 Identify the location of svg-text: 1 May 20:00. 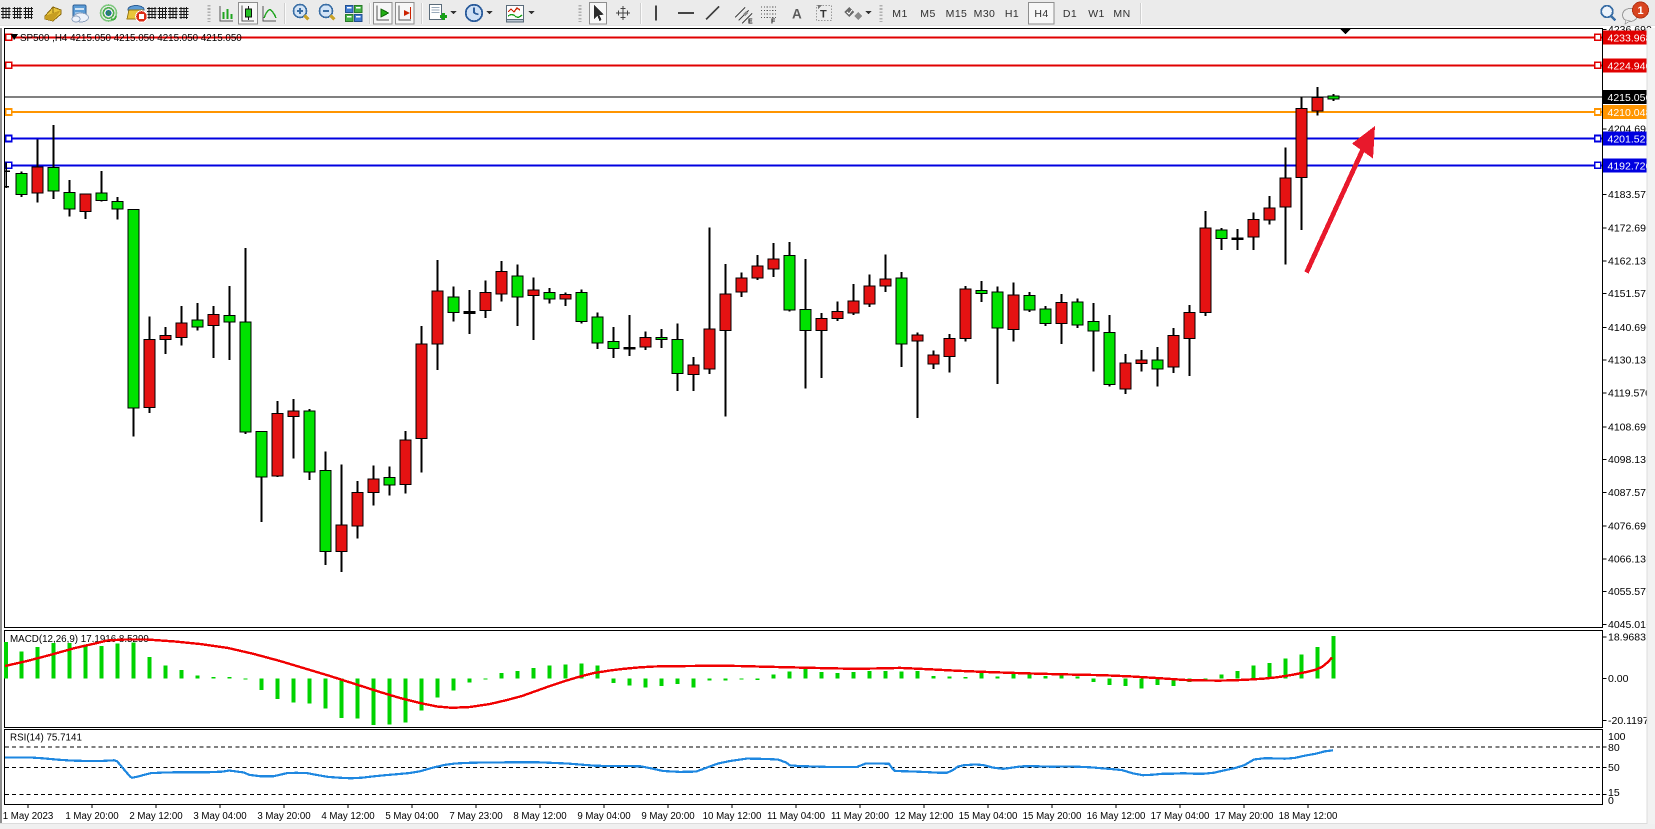
(92, 816).